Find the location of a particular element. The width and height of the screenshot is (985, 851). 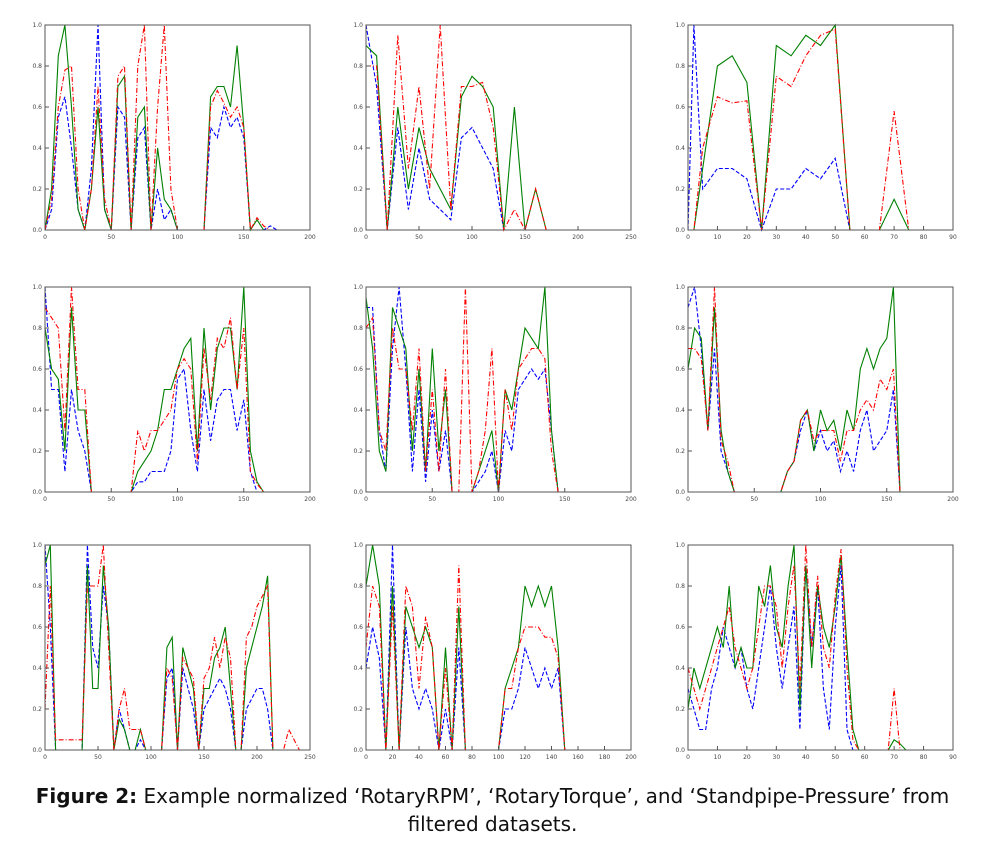

x-tick-label: 160 is located at coordinates (578, 757).